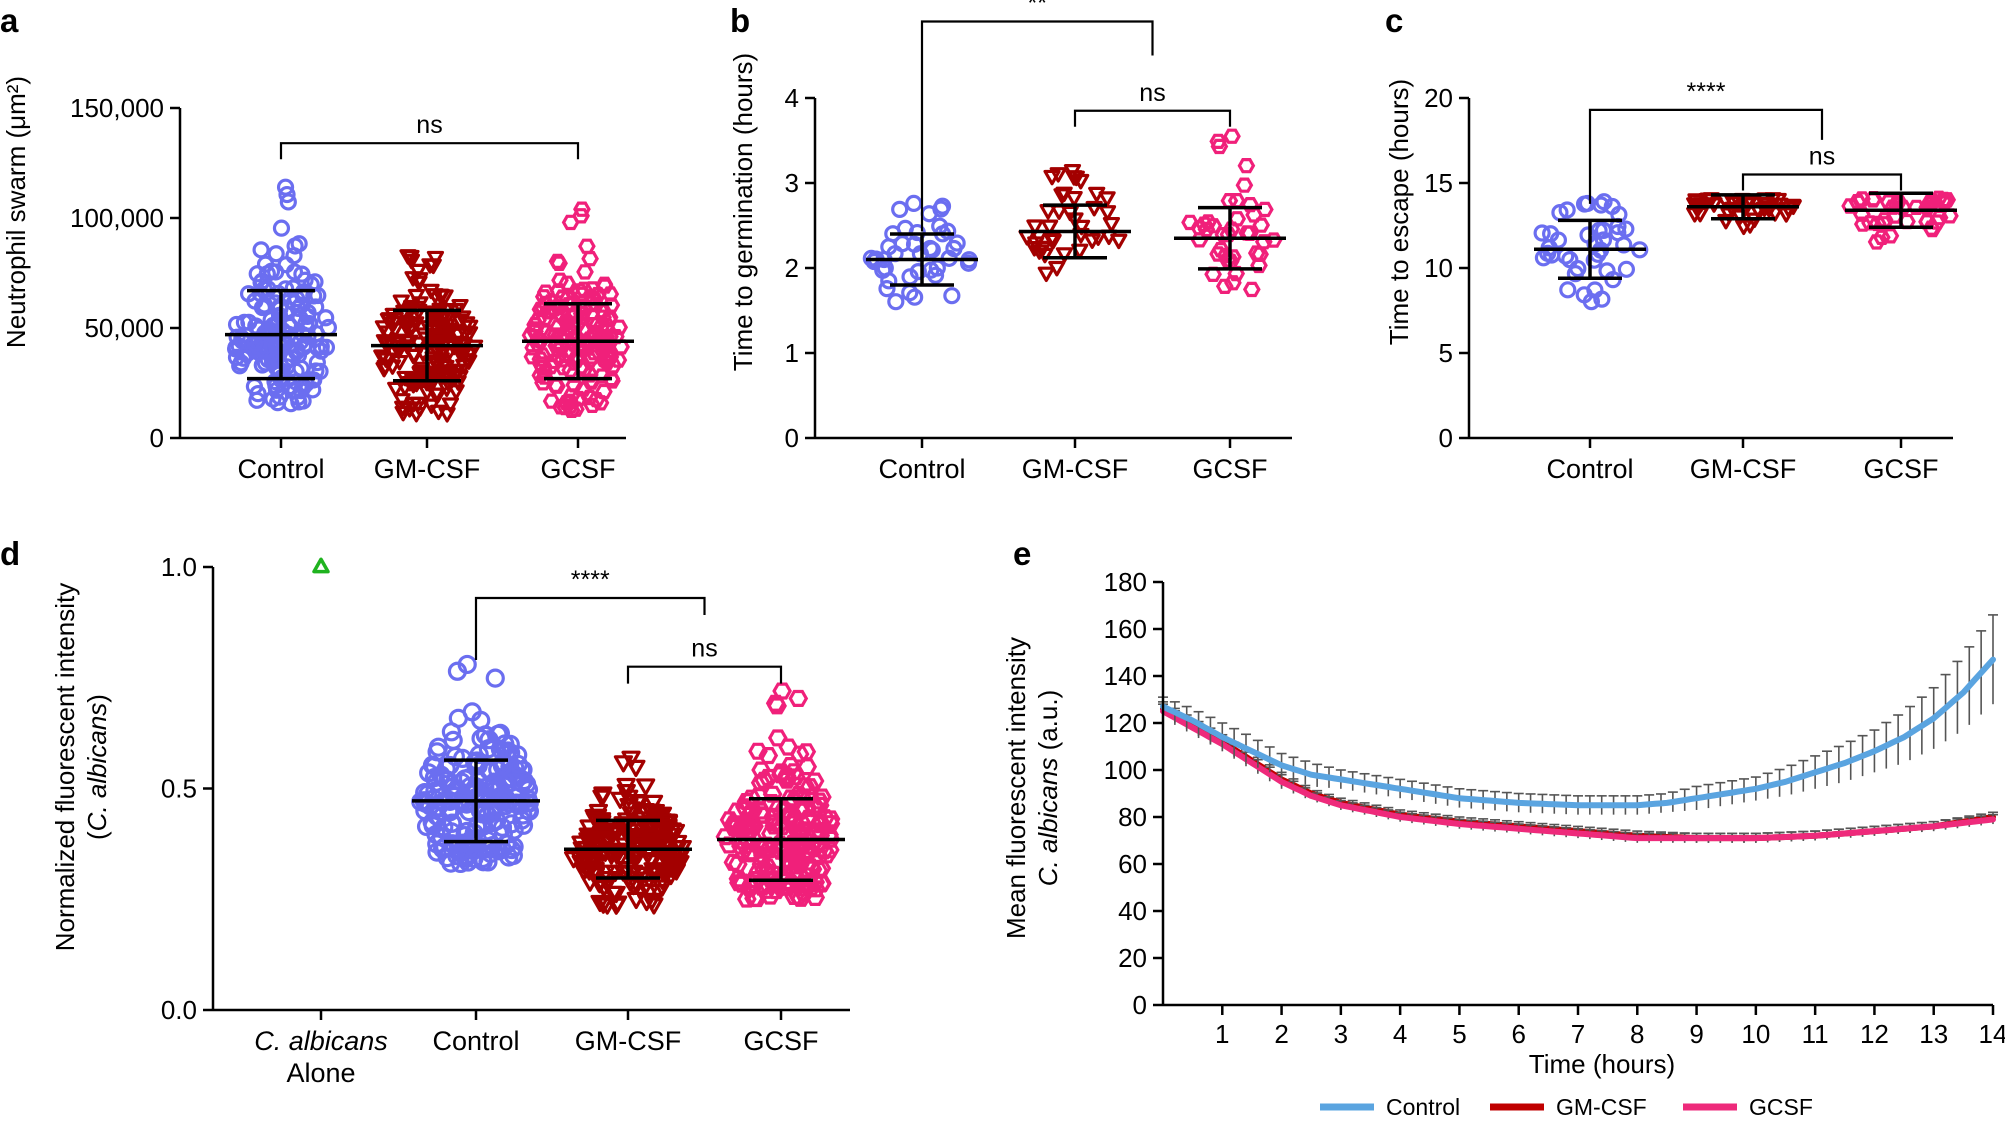 This screenshot has height=1125, width=2005. I want to click on y-tick-label: 1, so click(792, 353).